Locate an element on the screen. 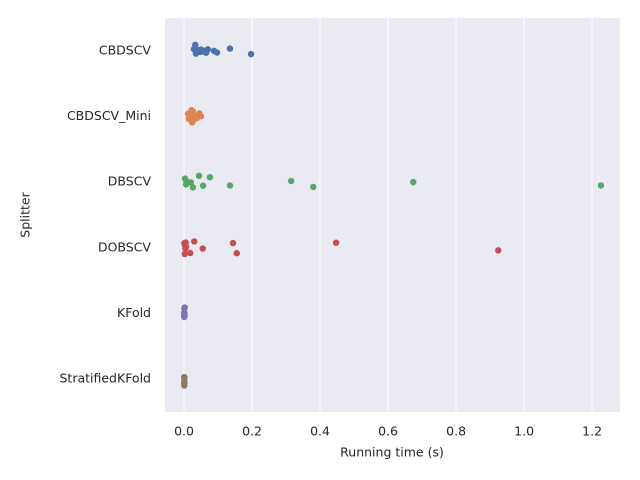 The image size is (640, 480). x-tick-label: 1.2 is located at coordinates (592, 431).